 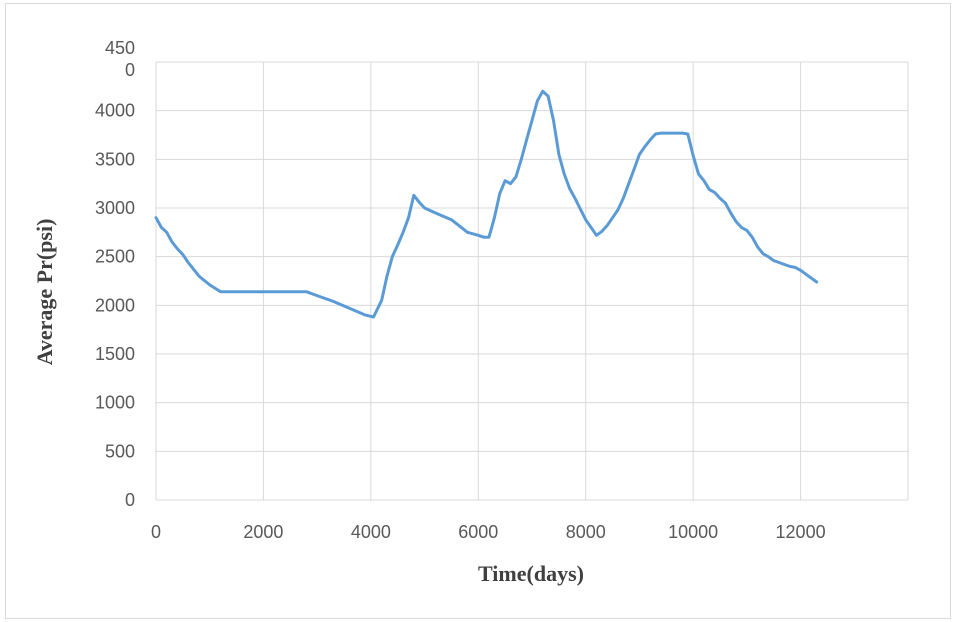 What do you see at coordinates (115, 159) in the screenshot?
I see `y-tick-label: 3500` at bounding box center [115, 159].